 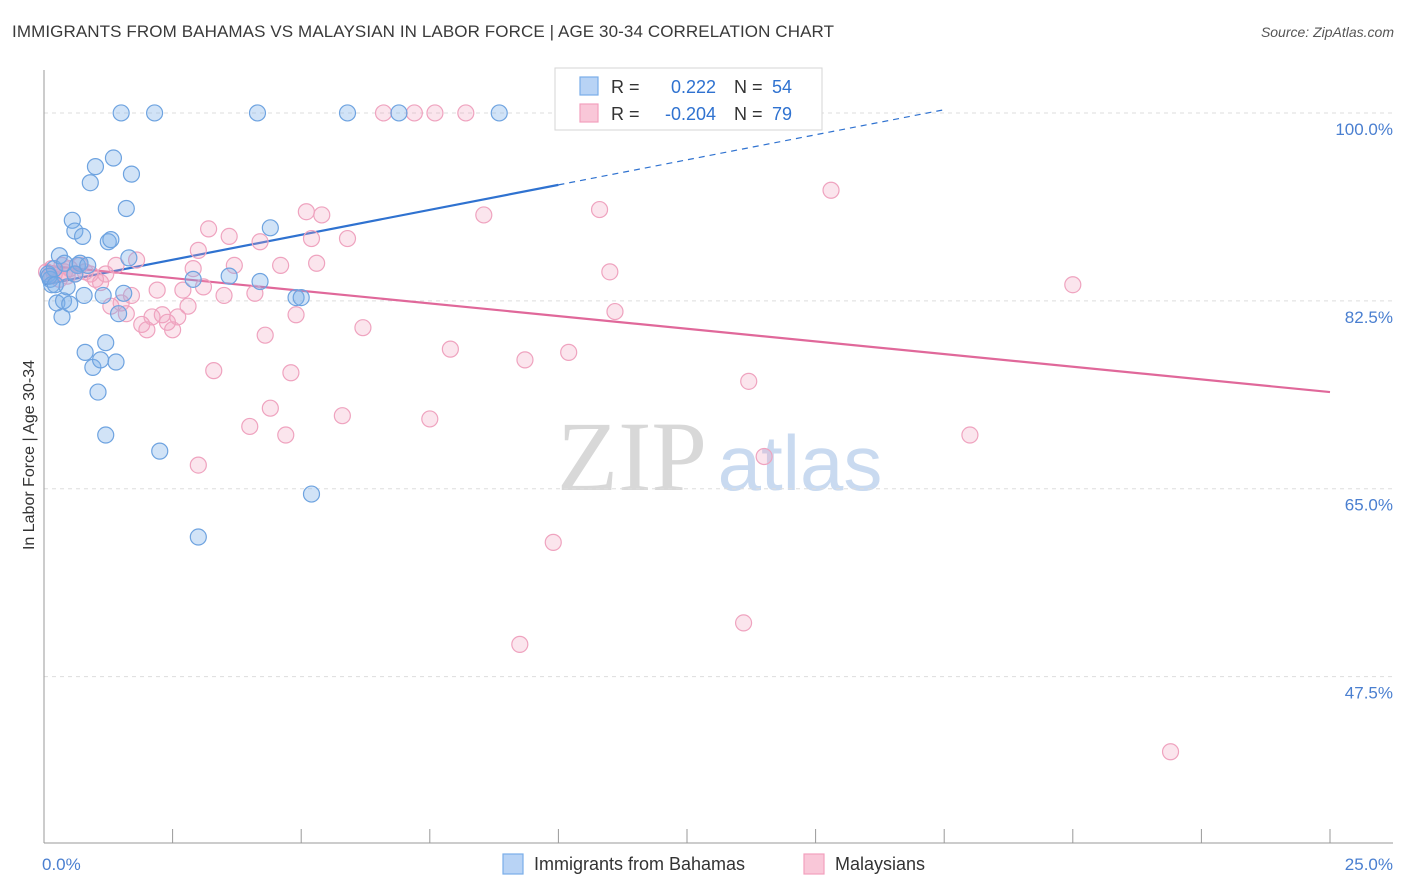 I want to click on series-legend: Immigrants from Bahamas Malaysians, so click(x=713, y=864).